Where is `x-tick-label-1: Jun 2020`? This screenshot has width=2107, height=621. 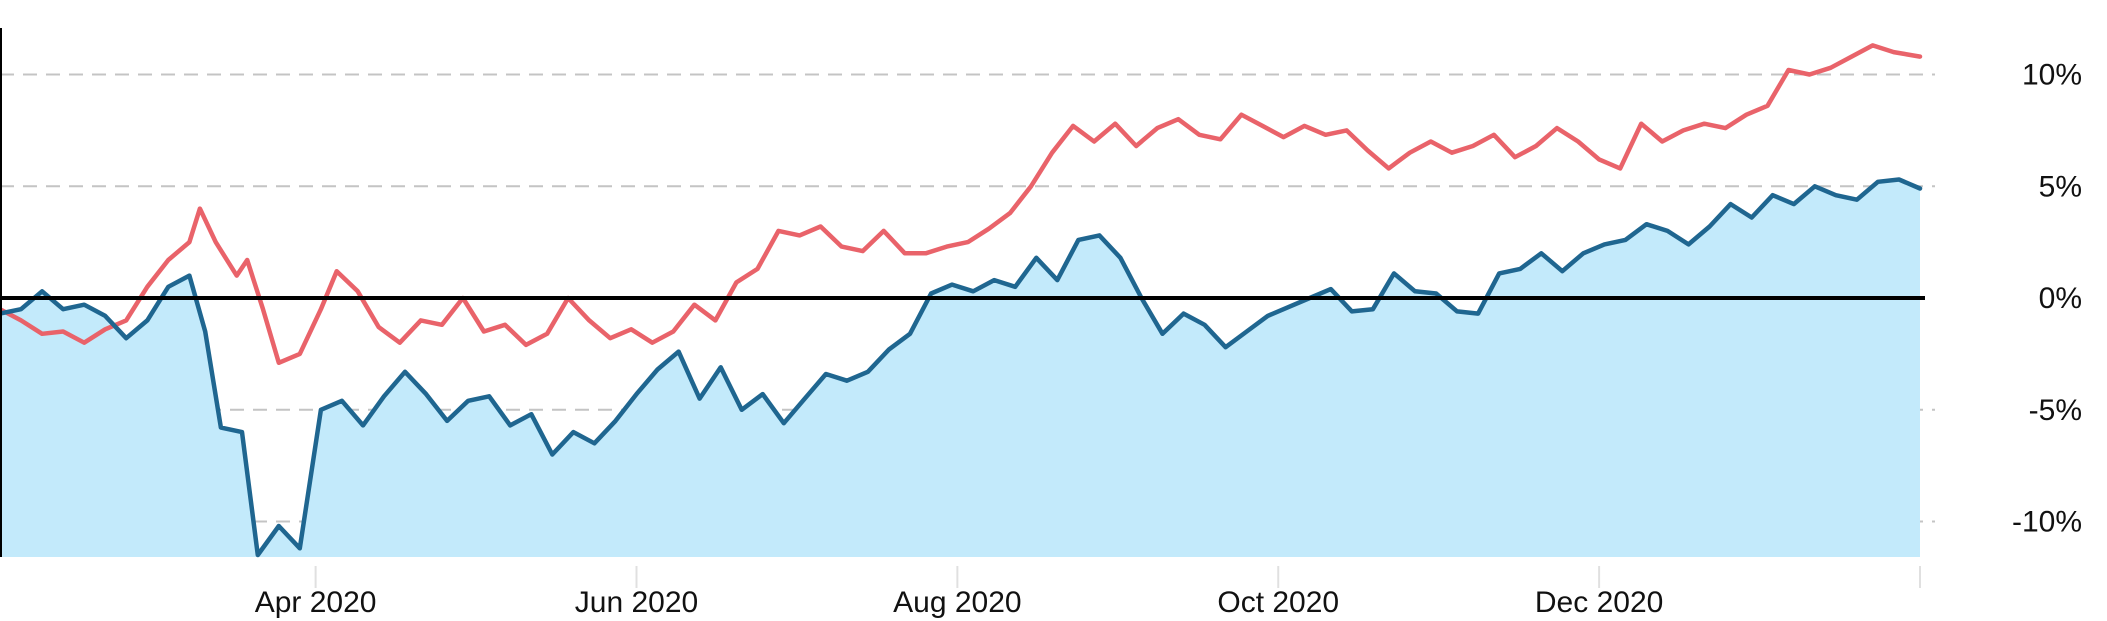
x-tick-label-1: Jun 2020 is located at coordinates (636, 602).